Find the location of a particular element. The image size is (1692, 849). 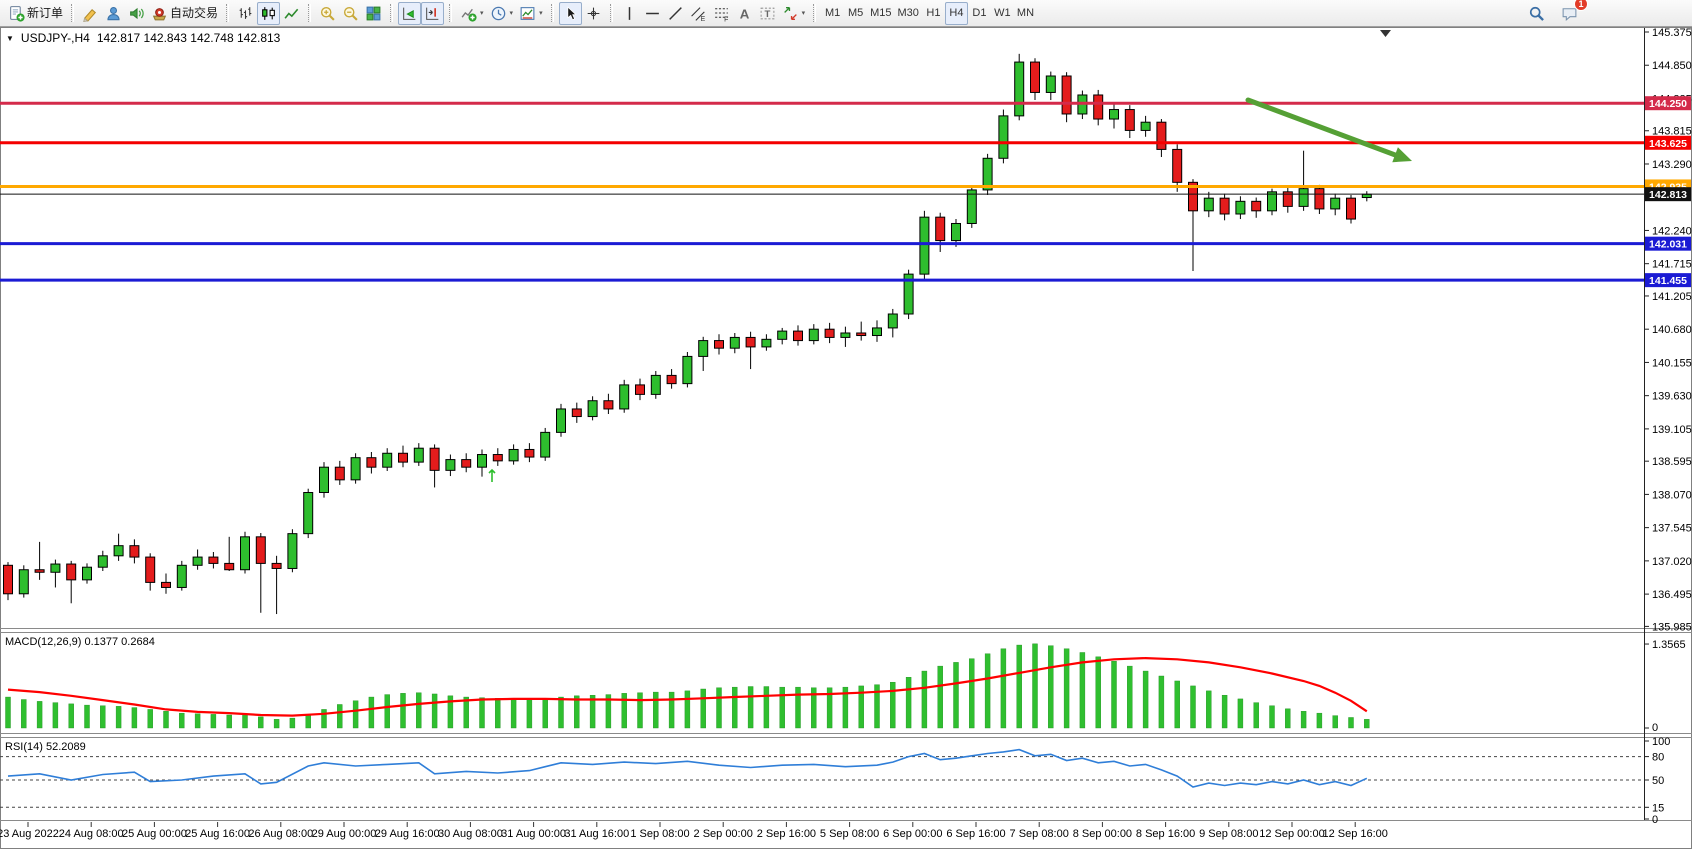

autotrading-button: 自动交易 is located at coordinates (184, 13).